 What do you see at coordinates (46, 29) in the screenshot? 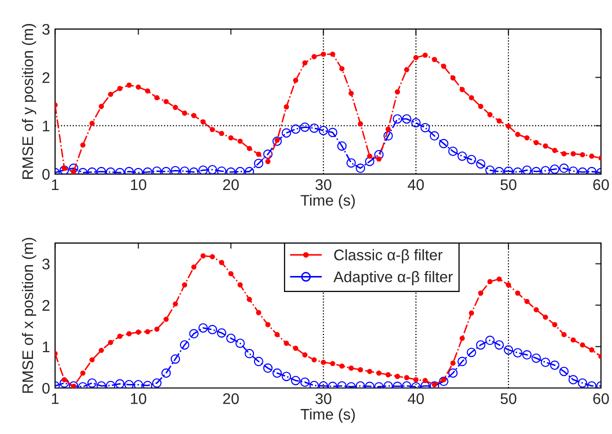
I see `y-tick-label: 3` at bounding box center [46, 29].